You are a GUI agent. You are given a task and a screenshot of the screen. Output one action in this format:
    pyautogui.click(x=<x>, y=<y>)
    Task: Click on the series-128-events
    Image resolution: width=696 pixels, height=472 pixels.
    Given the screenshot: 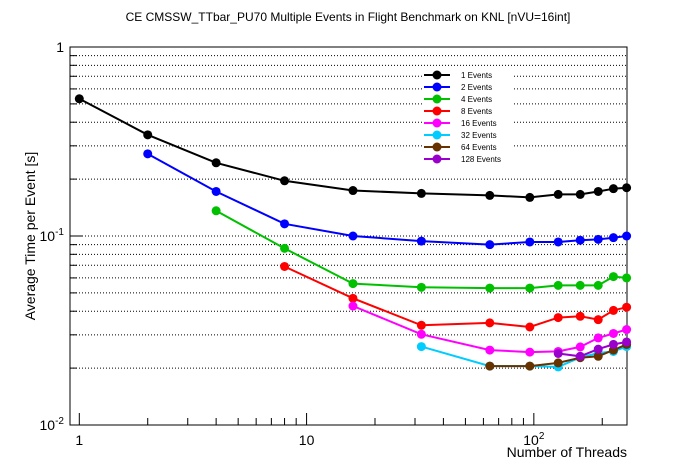 What is the action you would take?
    pyautogui.click(x=592, y=349)
    